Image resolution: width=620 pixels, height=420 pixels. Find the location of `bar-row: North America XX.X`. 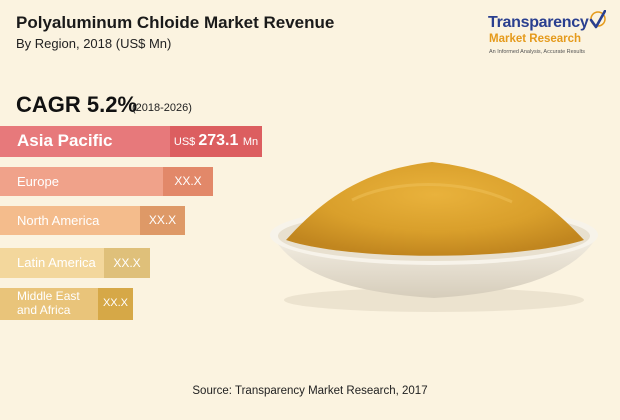

bar-row: North America XX.X is located at coordinates (92, 220).